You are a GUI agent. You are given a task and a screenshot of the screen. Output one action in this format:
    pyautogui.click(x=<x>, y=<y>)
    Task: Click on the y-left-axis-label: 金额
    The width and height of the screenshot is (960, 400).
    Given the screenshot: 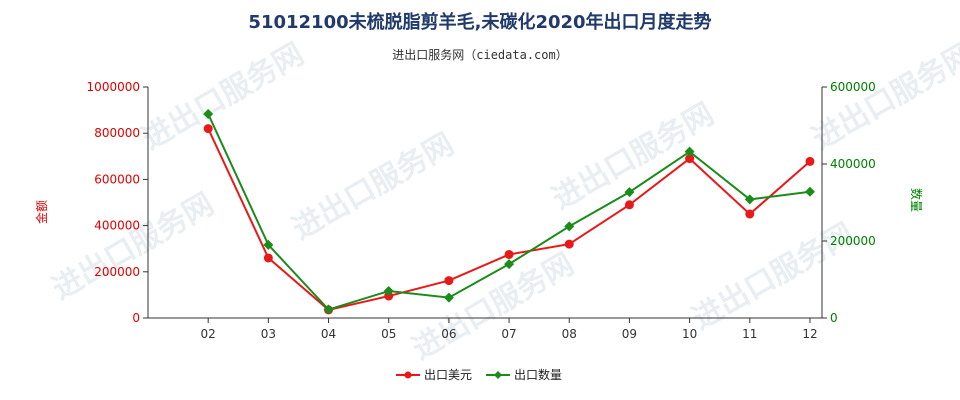 What is the action you would take?
    pyautogui.click(x=41, y=212)
    